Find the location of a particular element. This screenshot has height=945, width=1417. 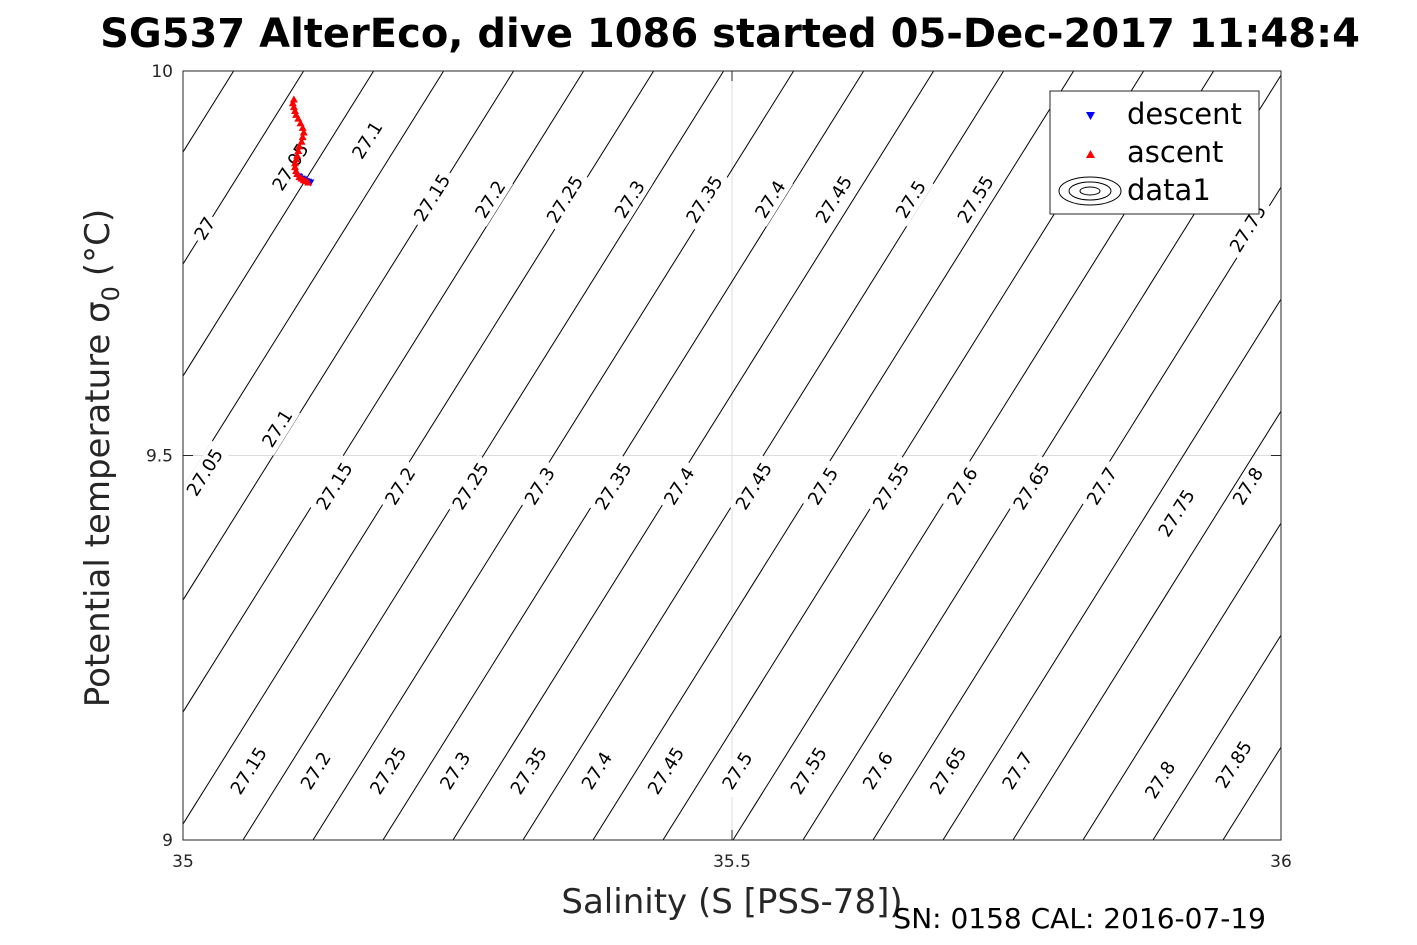

y-tick-label: 9 is located at coordinates (167, 841).